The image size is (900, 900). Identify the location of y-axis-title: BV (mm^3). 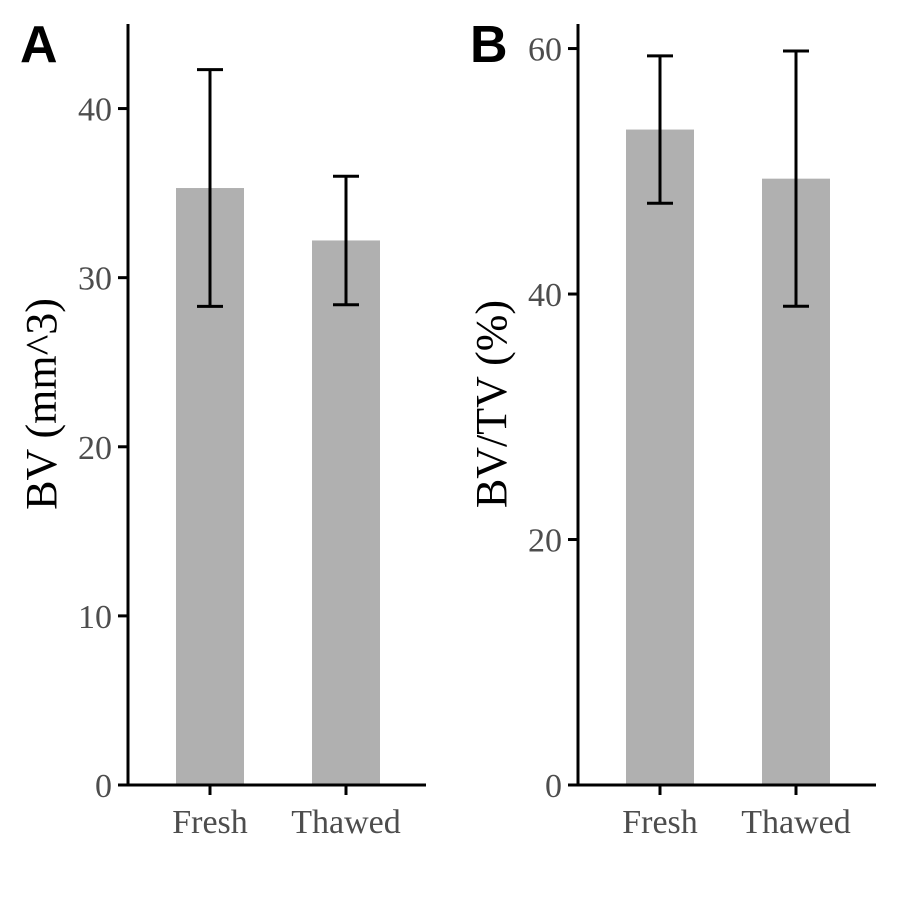
(41, 404).